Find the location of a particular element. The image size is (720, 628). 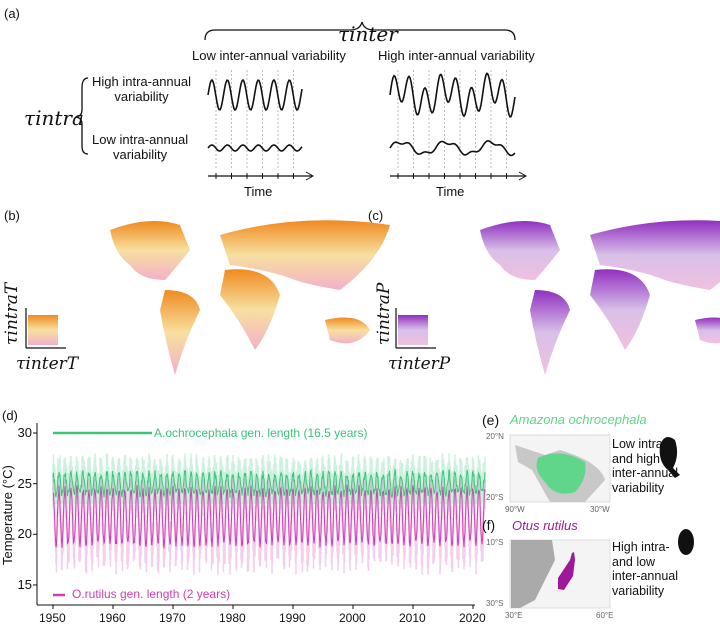

row-high-line2: variability is located at coordinates (141, 96).